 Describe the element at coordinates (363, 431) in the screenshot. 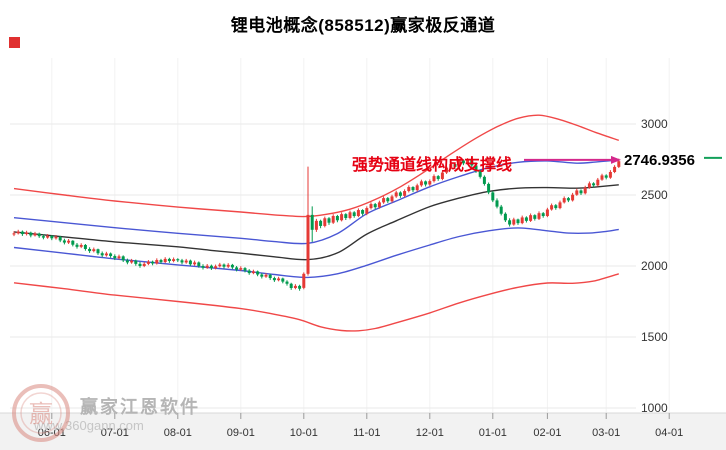

I see `x-axis-strip` at that location.